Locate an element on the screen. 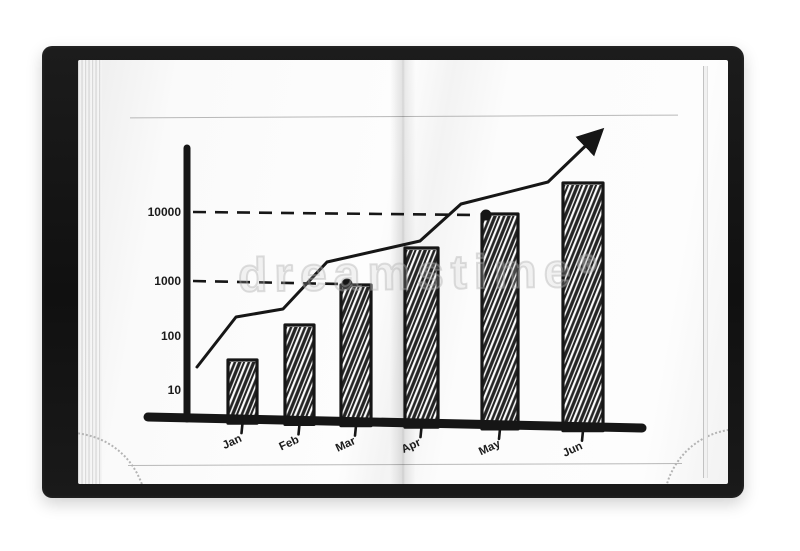  y-tick-label: 1000 is located at coordinates (167, 281).